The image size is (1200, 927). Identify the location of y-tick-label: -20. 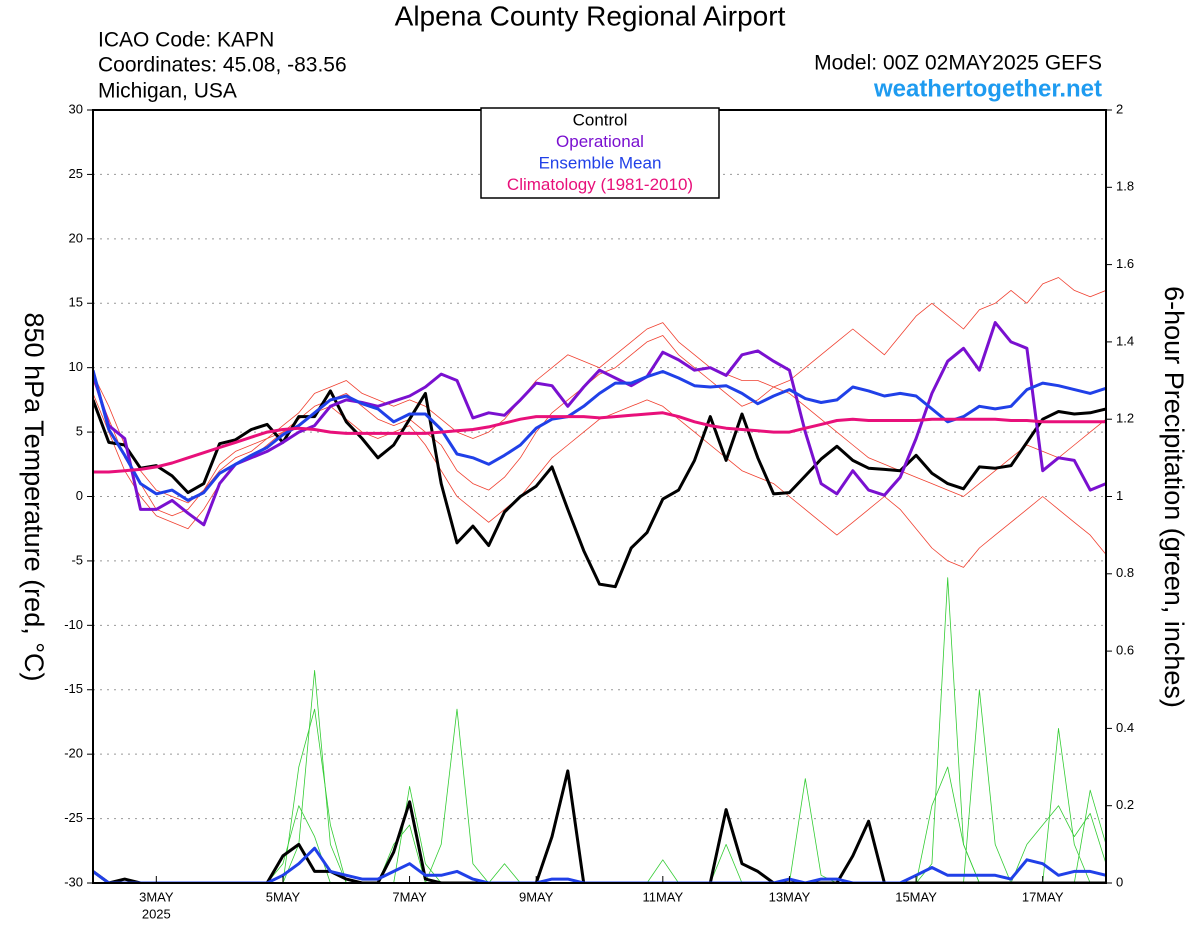
(73, 753).